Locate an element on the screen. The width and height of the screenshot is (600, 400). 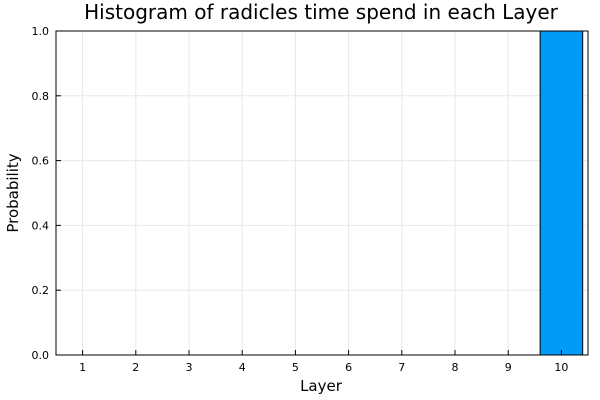
x-axis-label: Layer is located at coordinates (321, 386).